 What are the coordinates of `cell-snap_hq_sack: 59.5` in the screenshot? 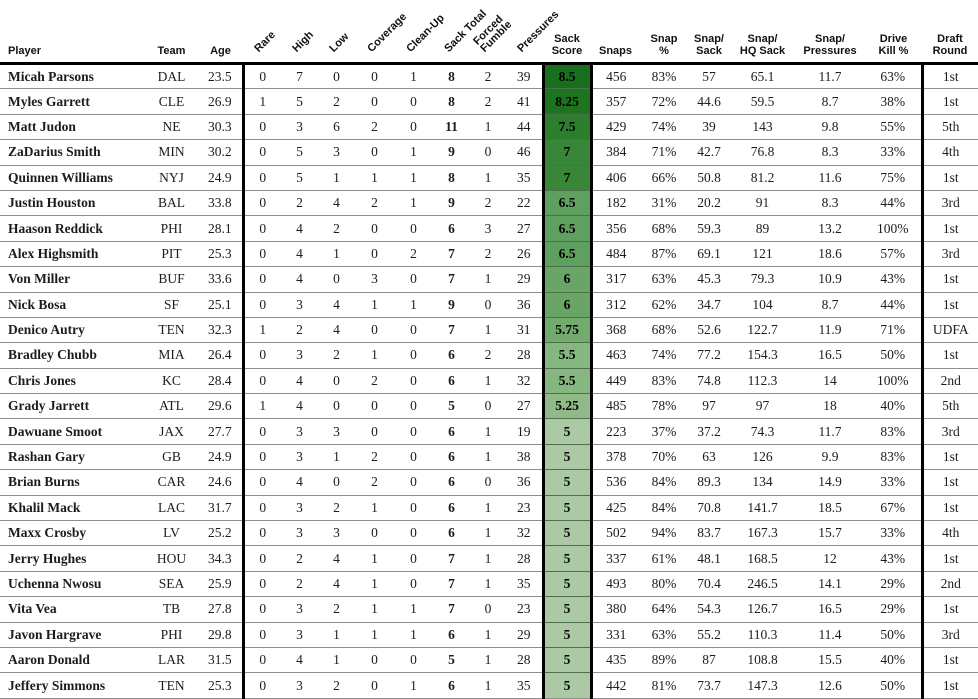 It's located at (762, 101).